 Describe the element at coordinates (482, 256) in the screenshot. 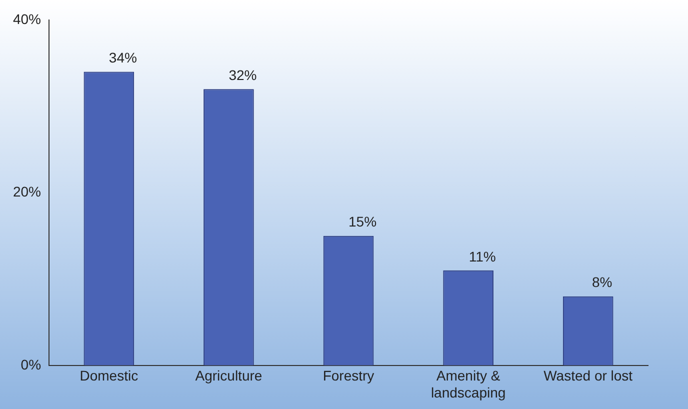

I see `data-label: 11%` at that location.